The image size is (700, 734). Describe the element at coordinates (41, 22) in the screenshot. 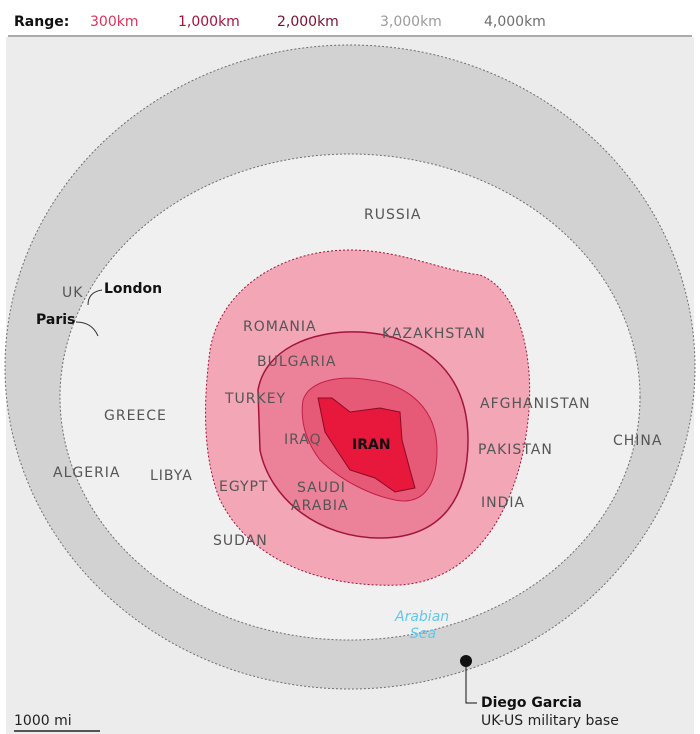

I see `legend-title: Range:` at that location.